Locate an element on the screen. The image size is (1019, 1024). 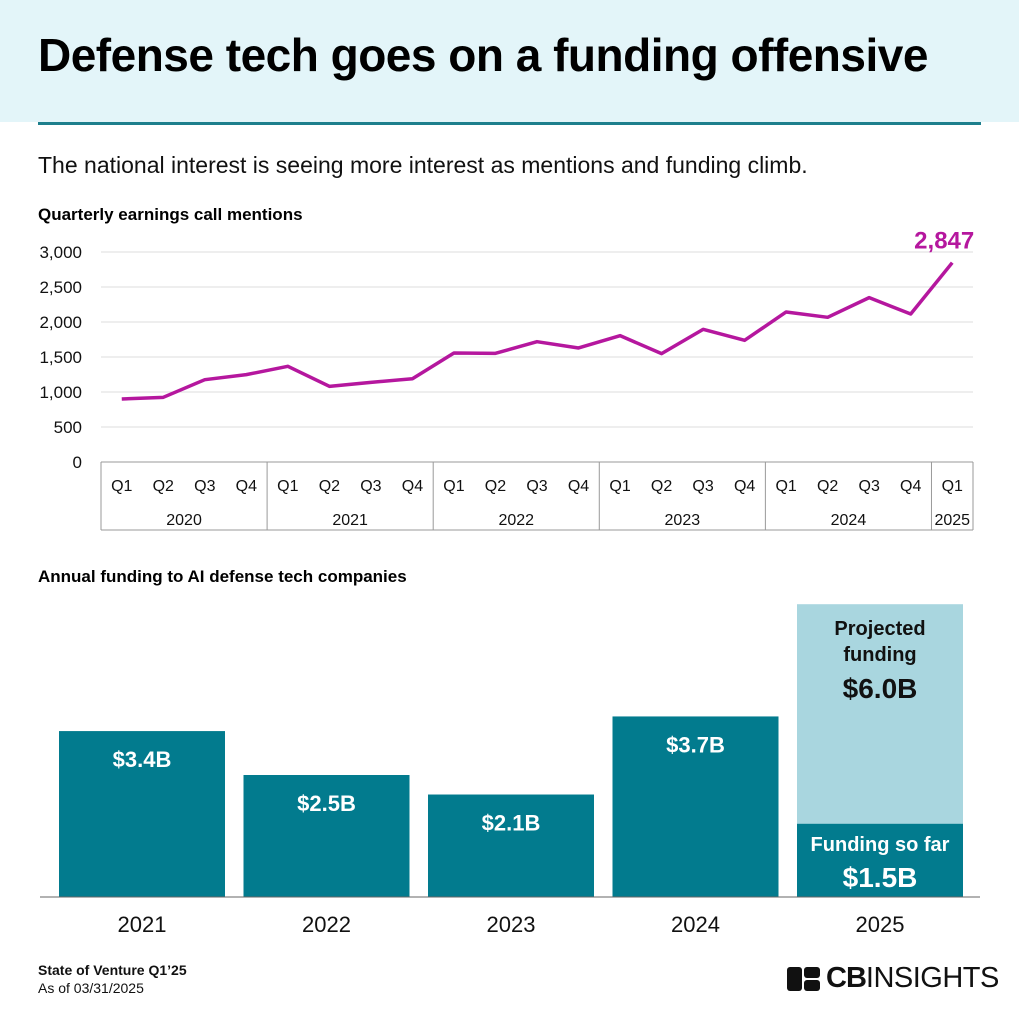
logo-cb-text: CB is located at coordinates (846, 978).